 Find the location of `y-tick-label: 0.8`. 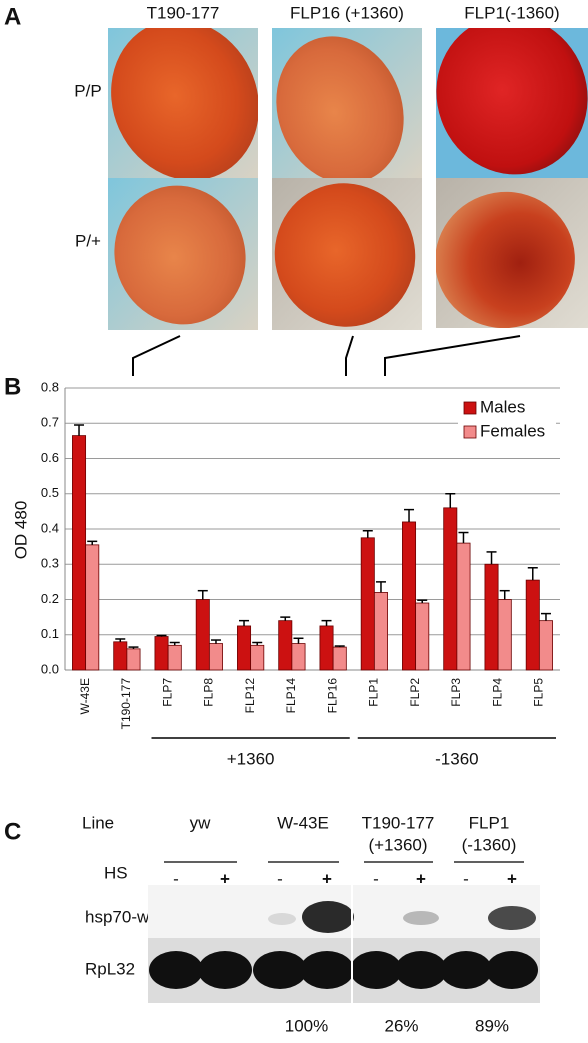

y-tick-label: 0.8 is located at coordinates (50, 386).